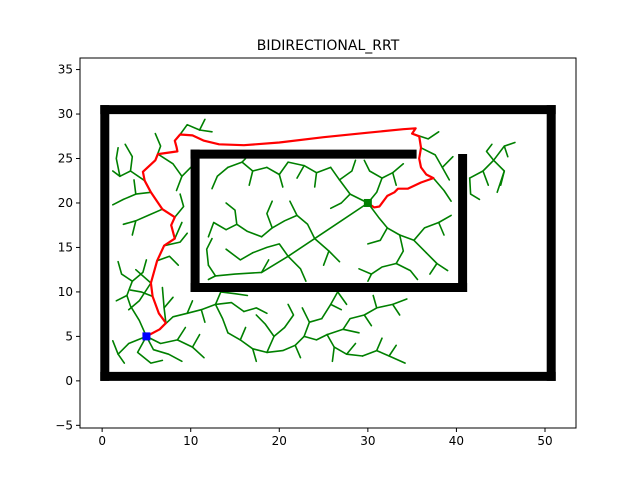 This screenshot has width=640, height=484. I want to click on start-marker, so click(146, 336).